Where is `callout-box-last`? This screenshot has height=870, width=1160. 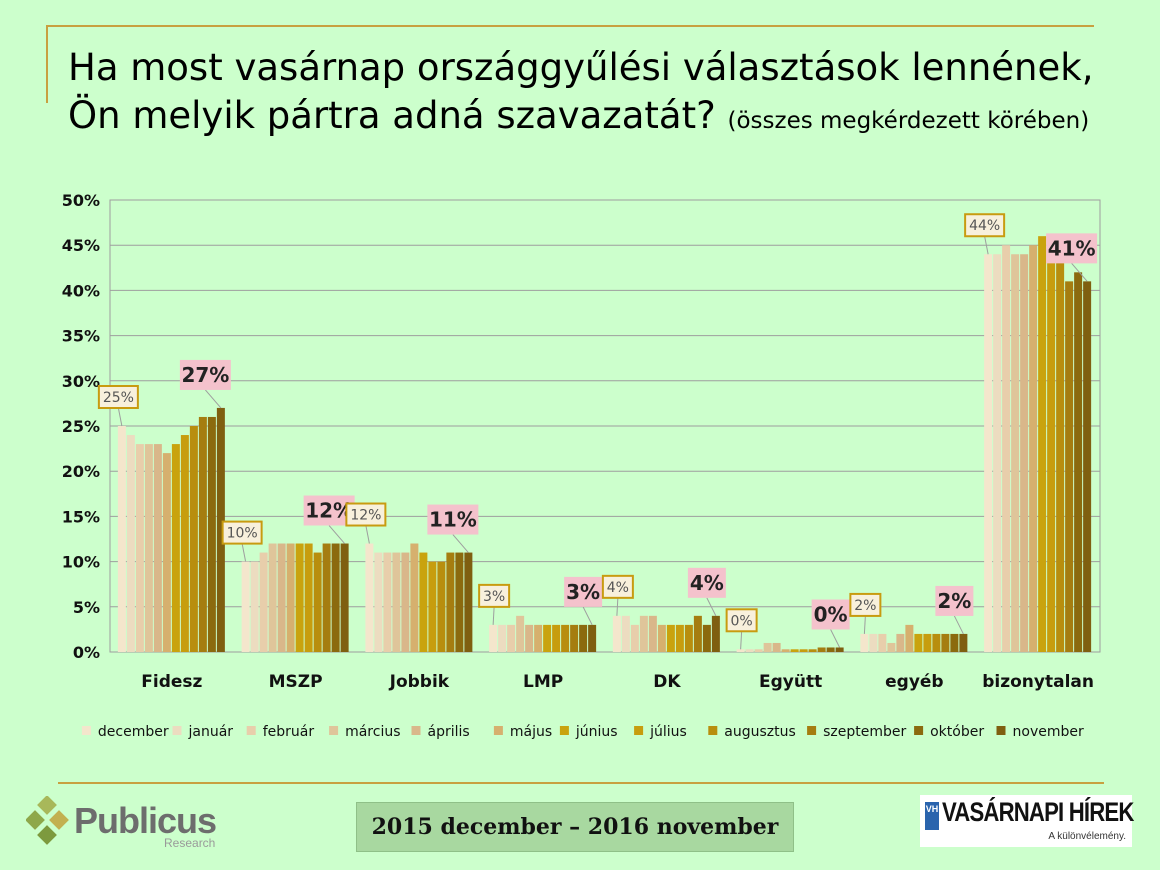 callout-box-last is located at coordinates (1072, 248).